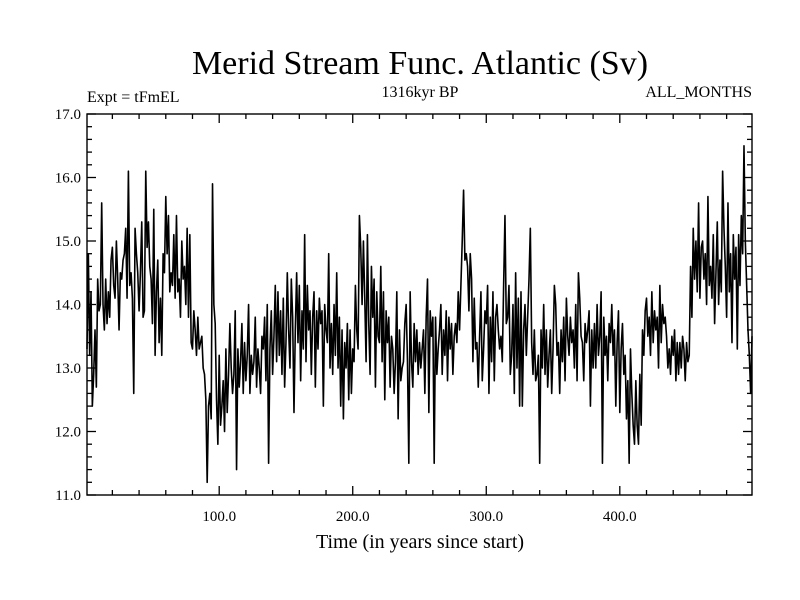 The width and height of the screenshot is (800, 600). I want to click on y-tick-labels: 11.0 12.0 13.0 14.0 15.0 16.0 17.0, so click(68, 305).